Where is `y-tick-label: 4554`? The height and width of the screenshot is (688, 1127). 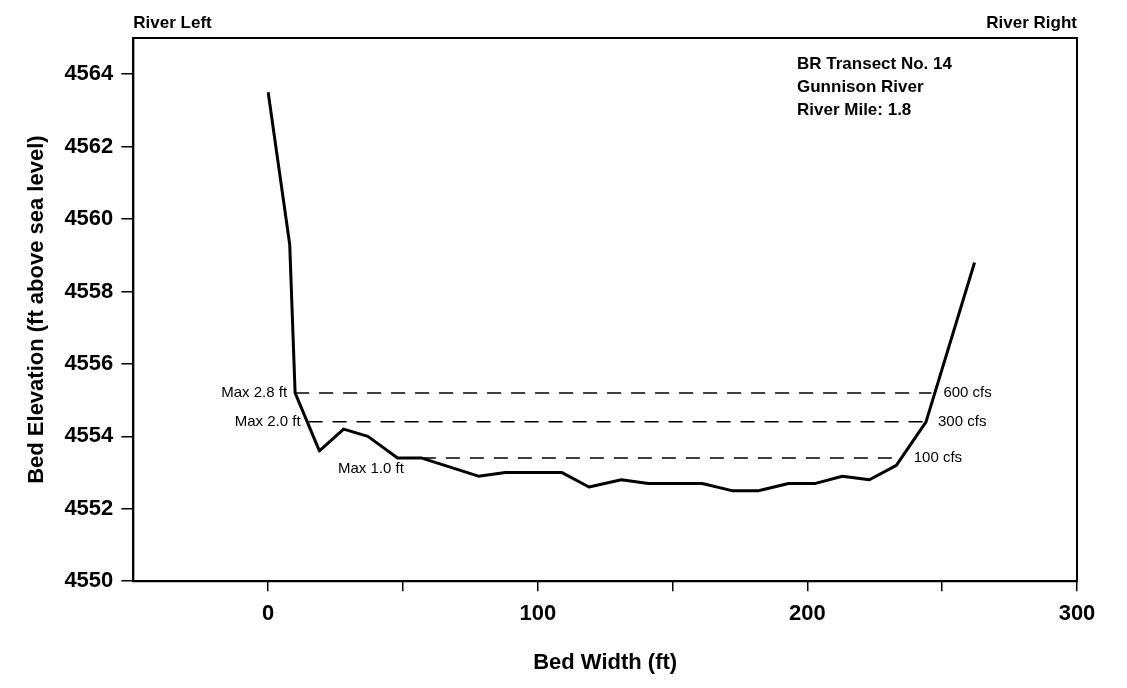
y-tick-label: 4554 is located at coordinates (89, 435).